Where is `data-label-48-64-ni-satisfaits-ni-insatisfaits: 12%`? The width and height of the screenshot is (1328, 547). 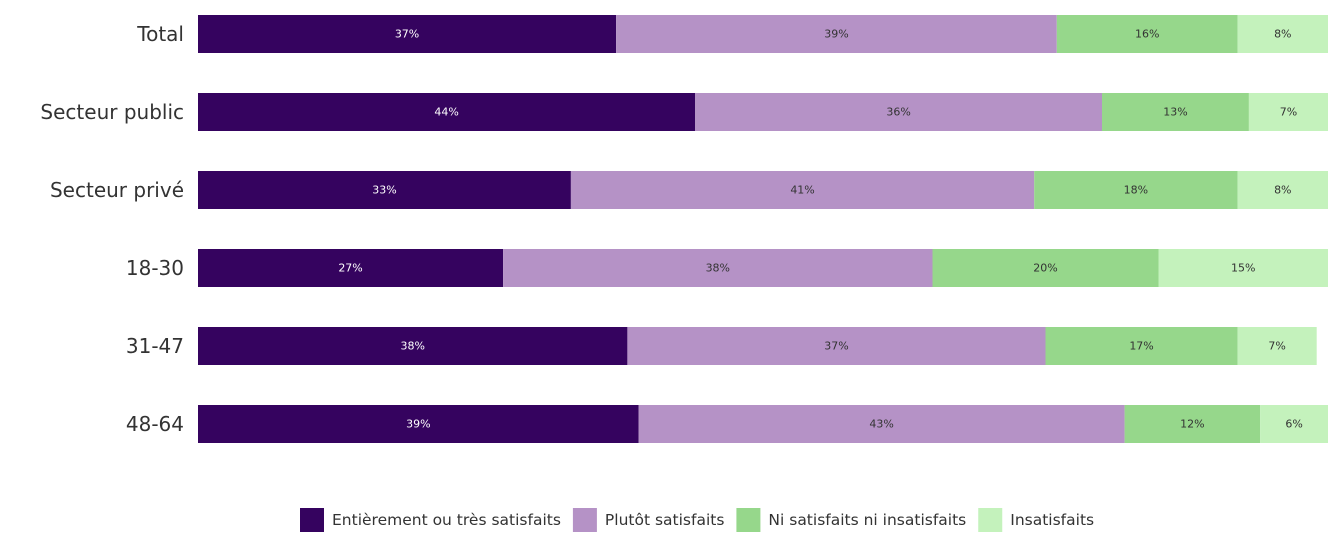
data-label-48-64-ni-satisfaits-ni-insatisfaits: 12% is located at coordinates (1192, 424).